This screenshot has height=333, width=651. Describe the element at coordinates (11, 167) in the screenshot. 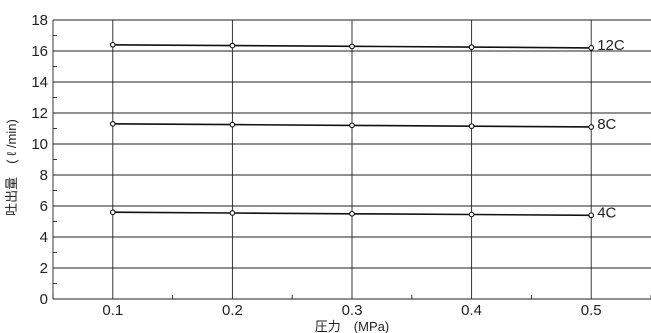

I see `y-axis-title: 吐出量 ( ℓ /min)` at that location.